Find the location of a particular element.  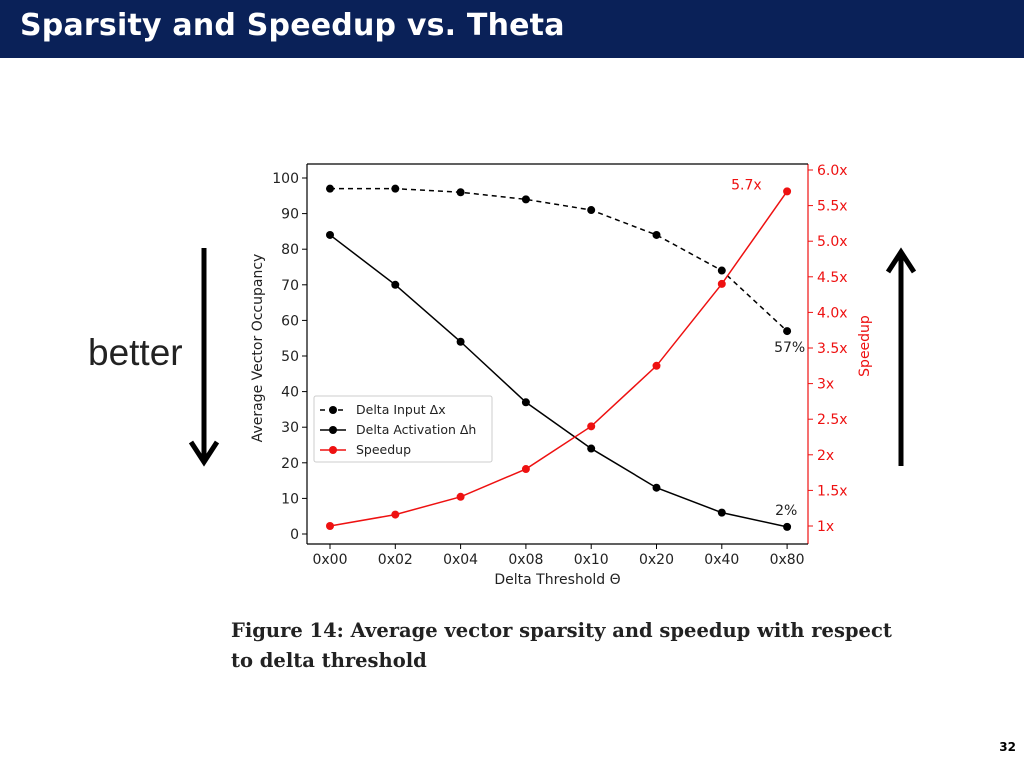

right-tick-label: 1.5x is located at coordinates (832, 491).